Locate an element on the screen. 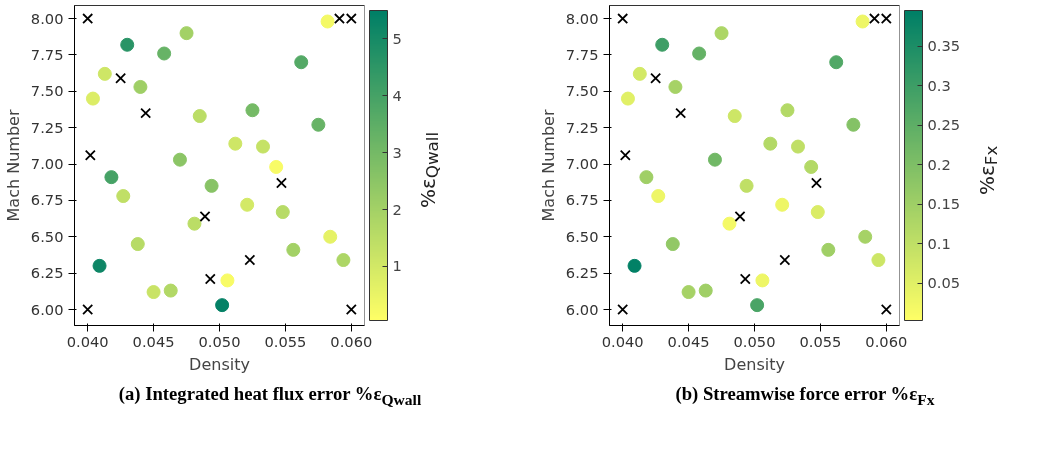  y-tick-label: 7.75 is located at coordinates (582, 54).